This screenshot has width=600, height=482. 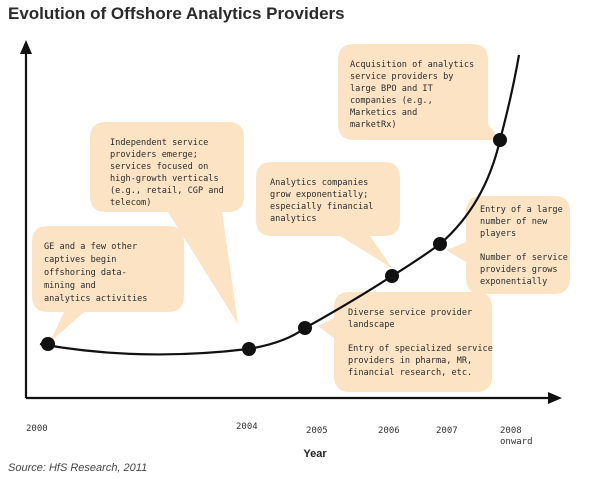 I want to click on text-line: services focused on, so click(x=159, y=167).